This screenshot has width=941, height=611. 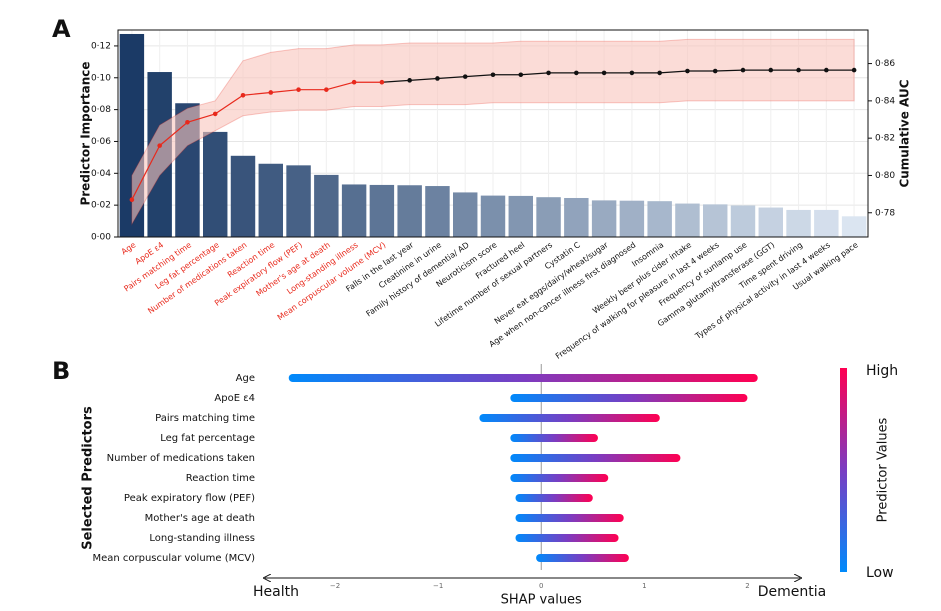 I want to click on x-tick-label: Weekly beer plus cider intake, so click(x=642, y=277).